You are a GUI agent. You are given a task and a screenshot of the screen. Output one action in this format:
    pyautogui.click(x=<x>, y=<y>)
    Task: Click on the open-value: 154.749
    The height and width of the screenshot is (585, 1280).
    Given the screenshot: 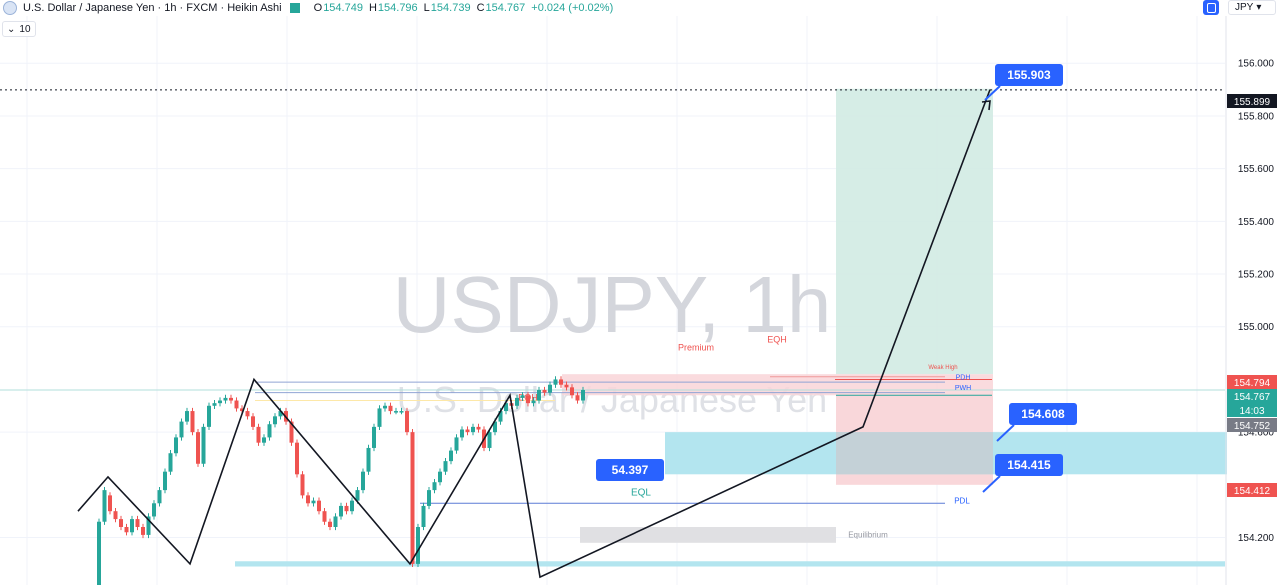 What is the action you would take?
    pyautogui.click(x=343, y=8)
    